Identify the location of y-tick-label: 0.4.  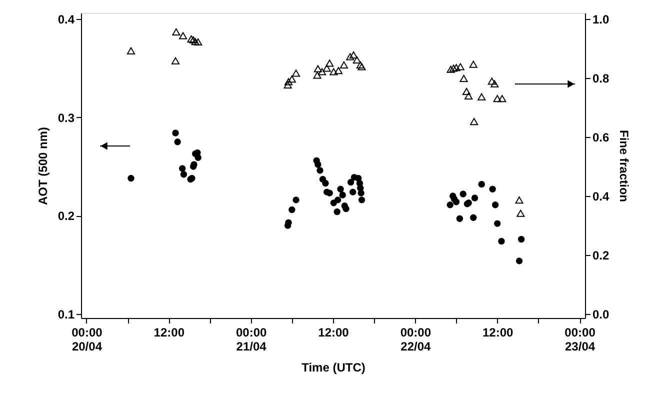
(66, 19).